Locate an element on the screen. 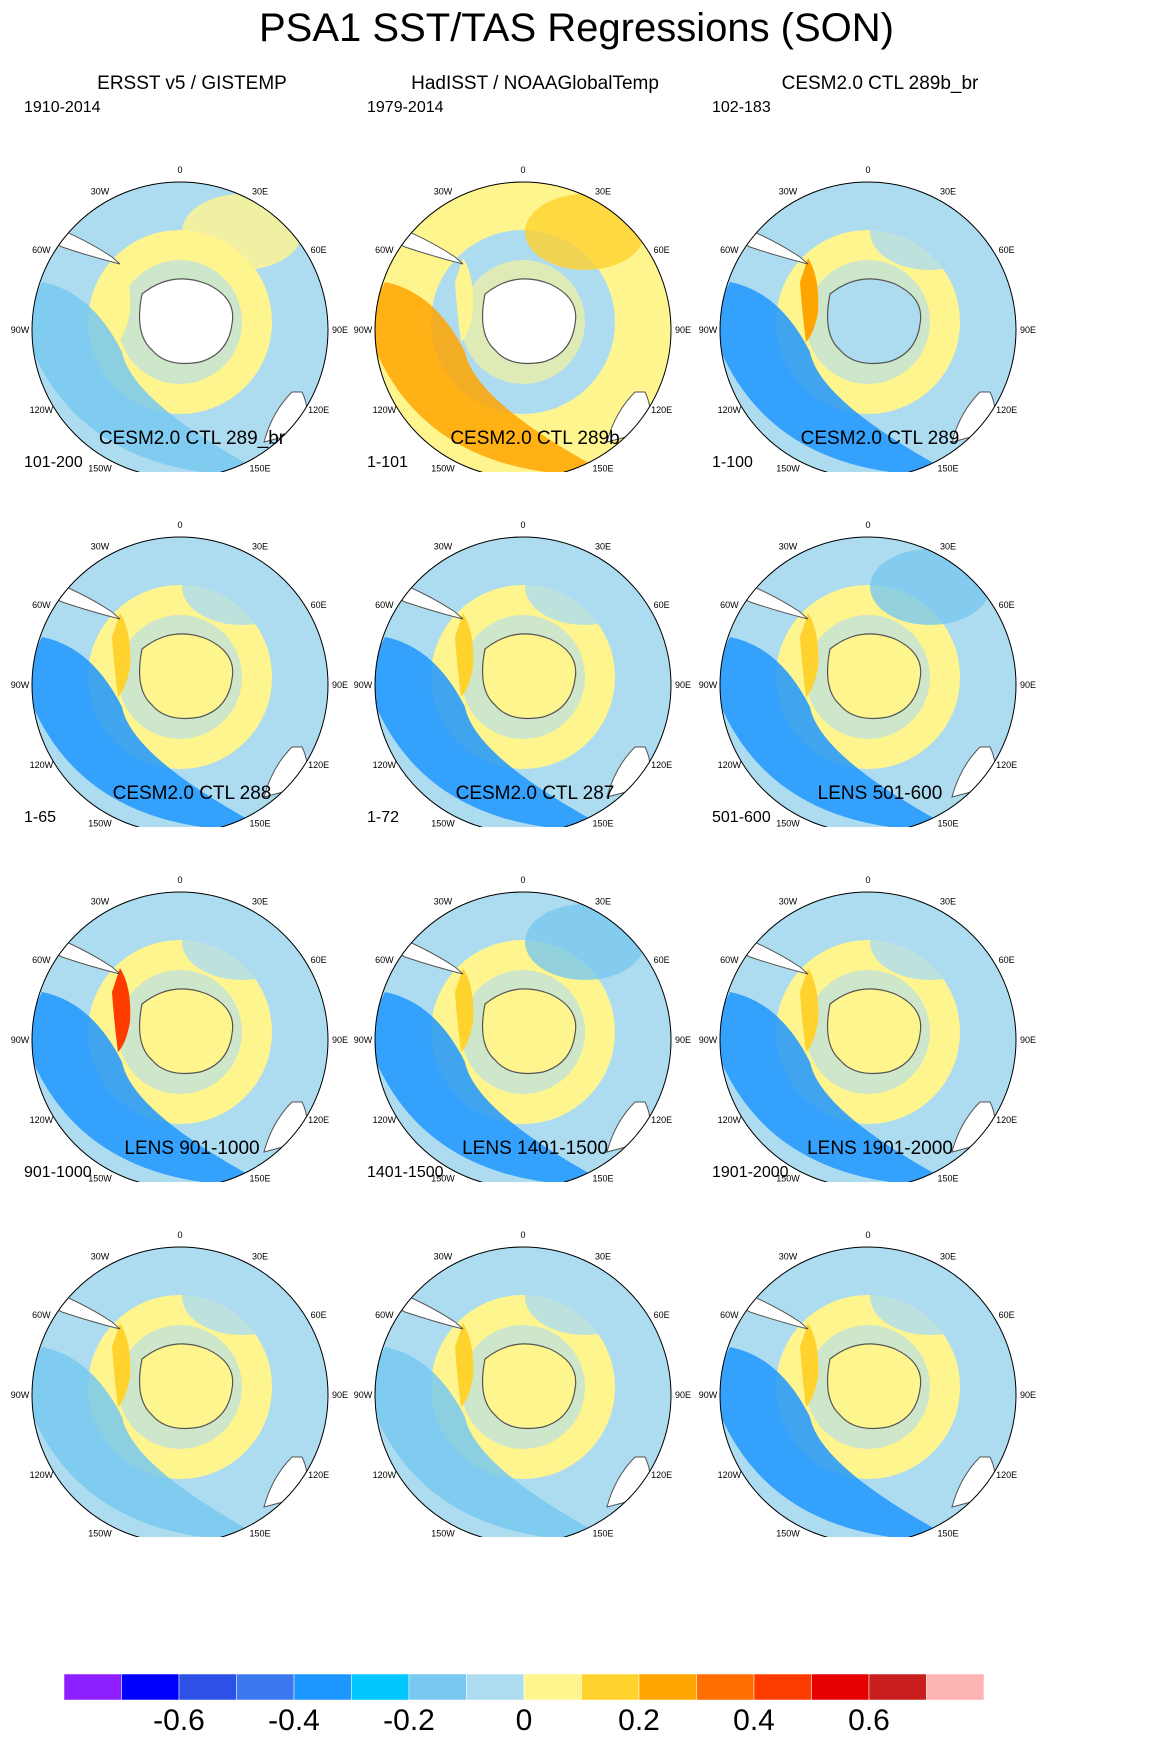  panel-title: CESM2.0 CTL 289 is located at coordinates (880, 438).